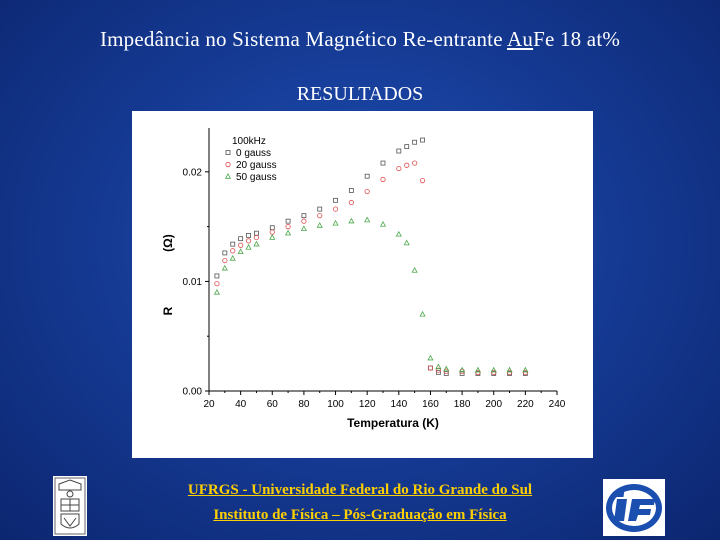  Describe the element at coordinates (304, 404) in the screenshot. I see `x-tick-label: 80` at that location.